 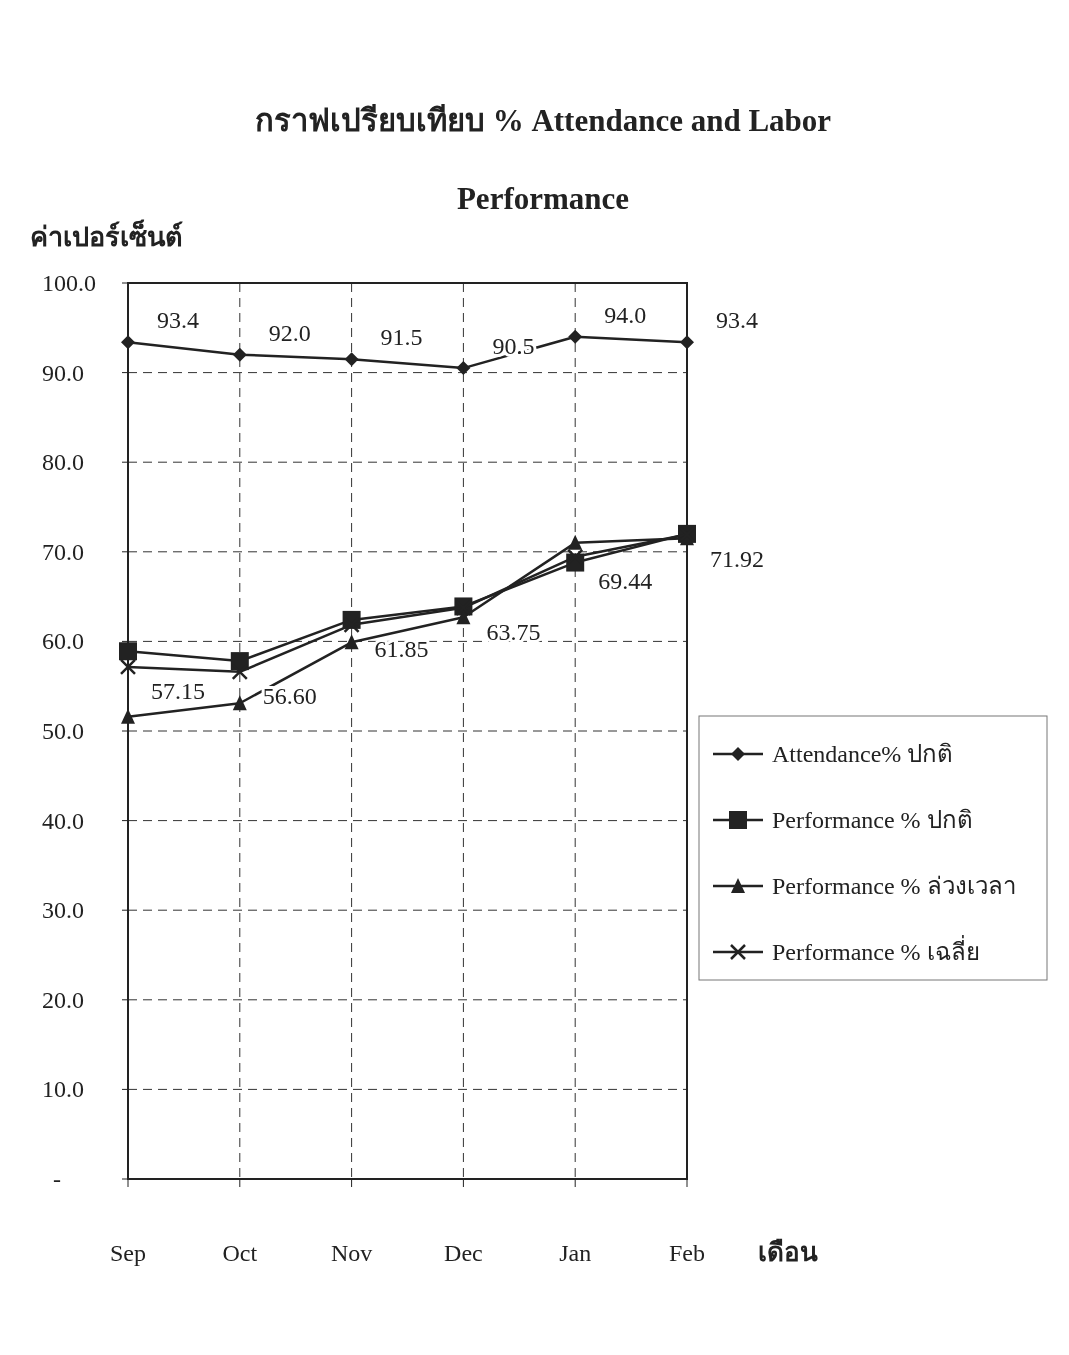 I want to click on x-tick-label: Sep, so click(x=128, y=1253).